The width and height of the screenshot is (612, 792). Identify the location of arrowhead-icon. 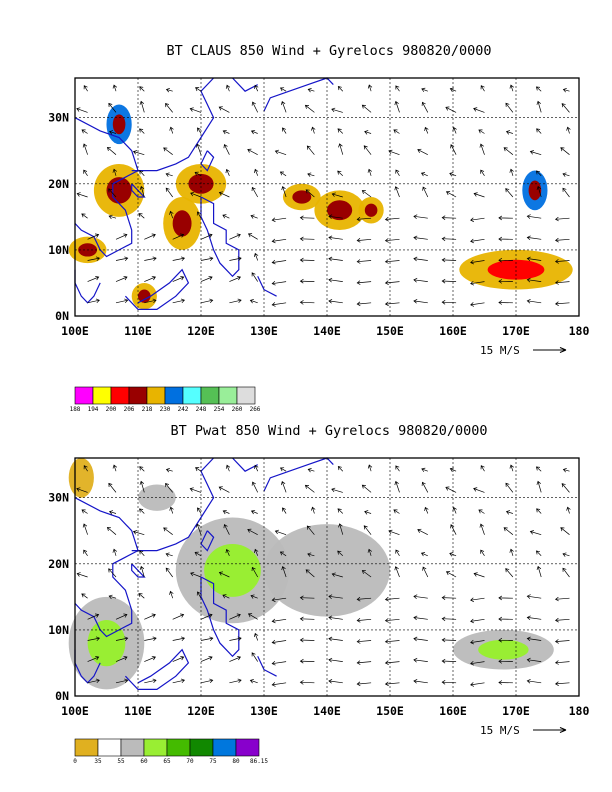
(563, 730).